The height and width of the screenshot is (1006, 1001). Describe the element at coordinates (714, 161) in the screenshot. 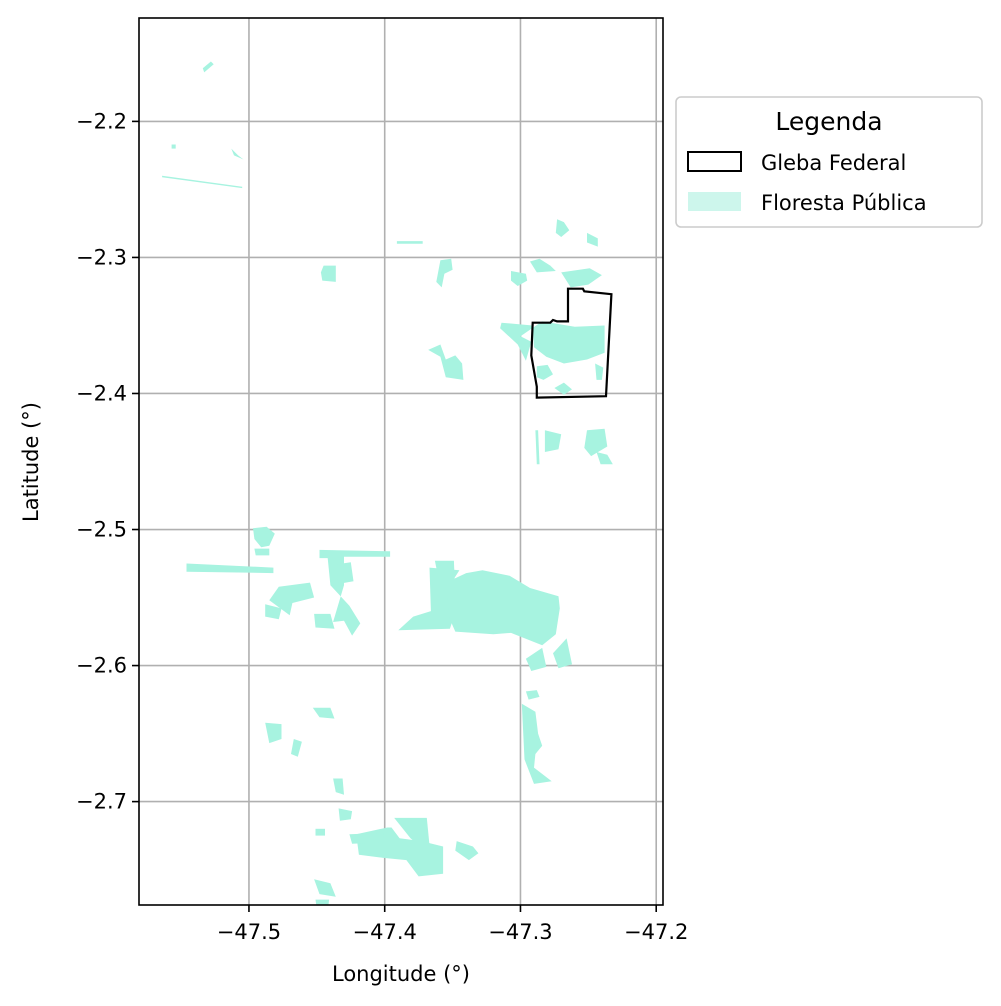

I see `legend-swatch-gleba-federal` at that location.